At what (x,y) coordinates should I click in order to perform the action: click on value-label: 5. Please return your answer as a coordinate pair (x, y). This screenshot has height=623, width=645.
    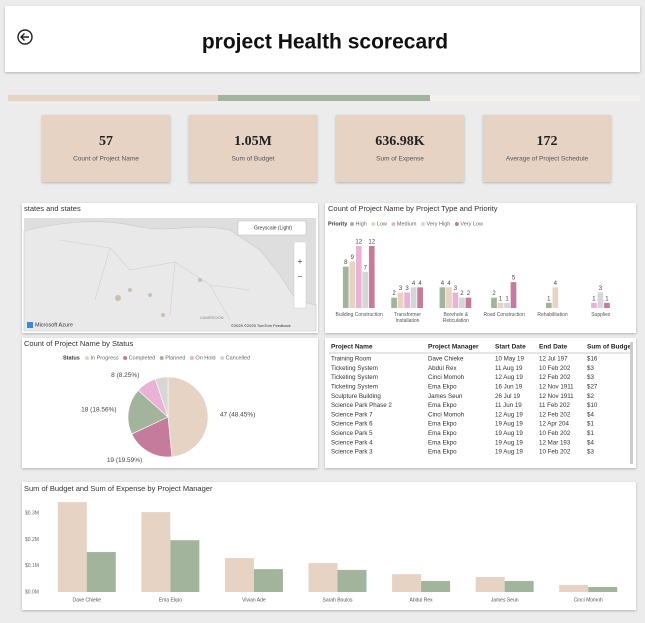
    Looking at the image, I should click on (514, 279).